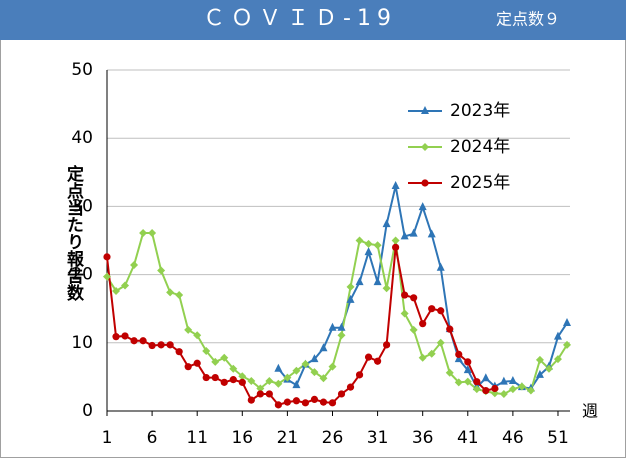 Image resolution: width=626 pixels, height=458 pixels. Describe the element at coordinates (73, 233) in the screenshot. I see `y-axis-label: 定点当たり報告数` at that location.